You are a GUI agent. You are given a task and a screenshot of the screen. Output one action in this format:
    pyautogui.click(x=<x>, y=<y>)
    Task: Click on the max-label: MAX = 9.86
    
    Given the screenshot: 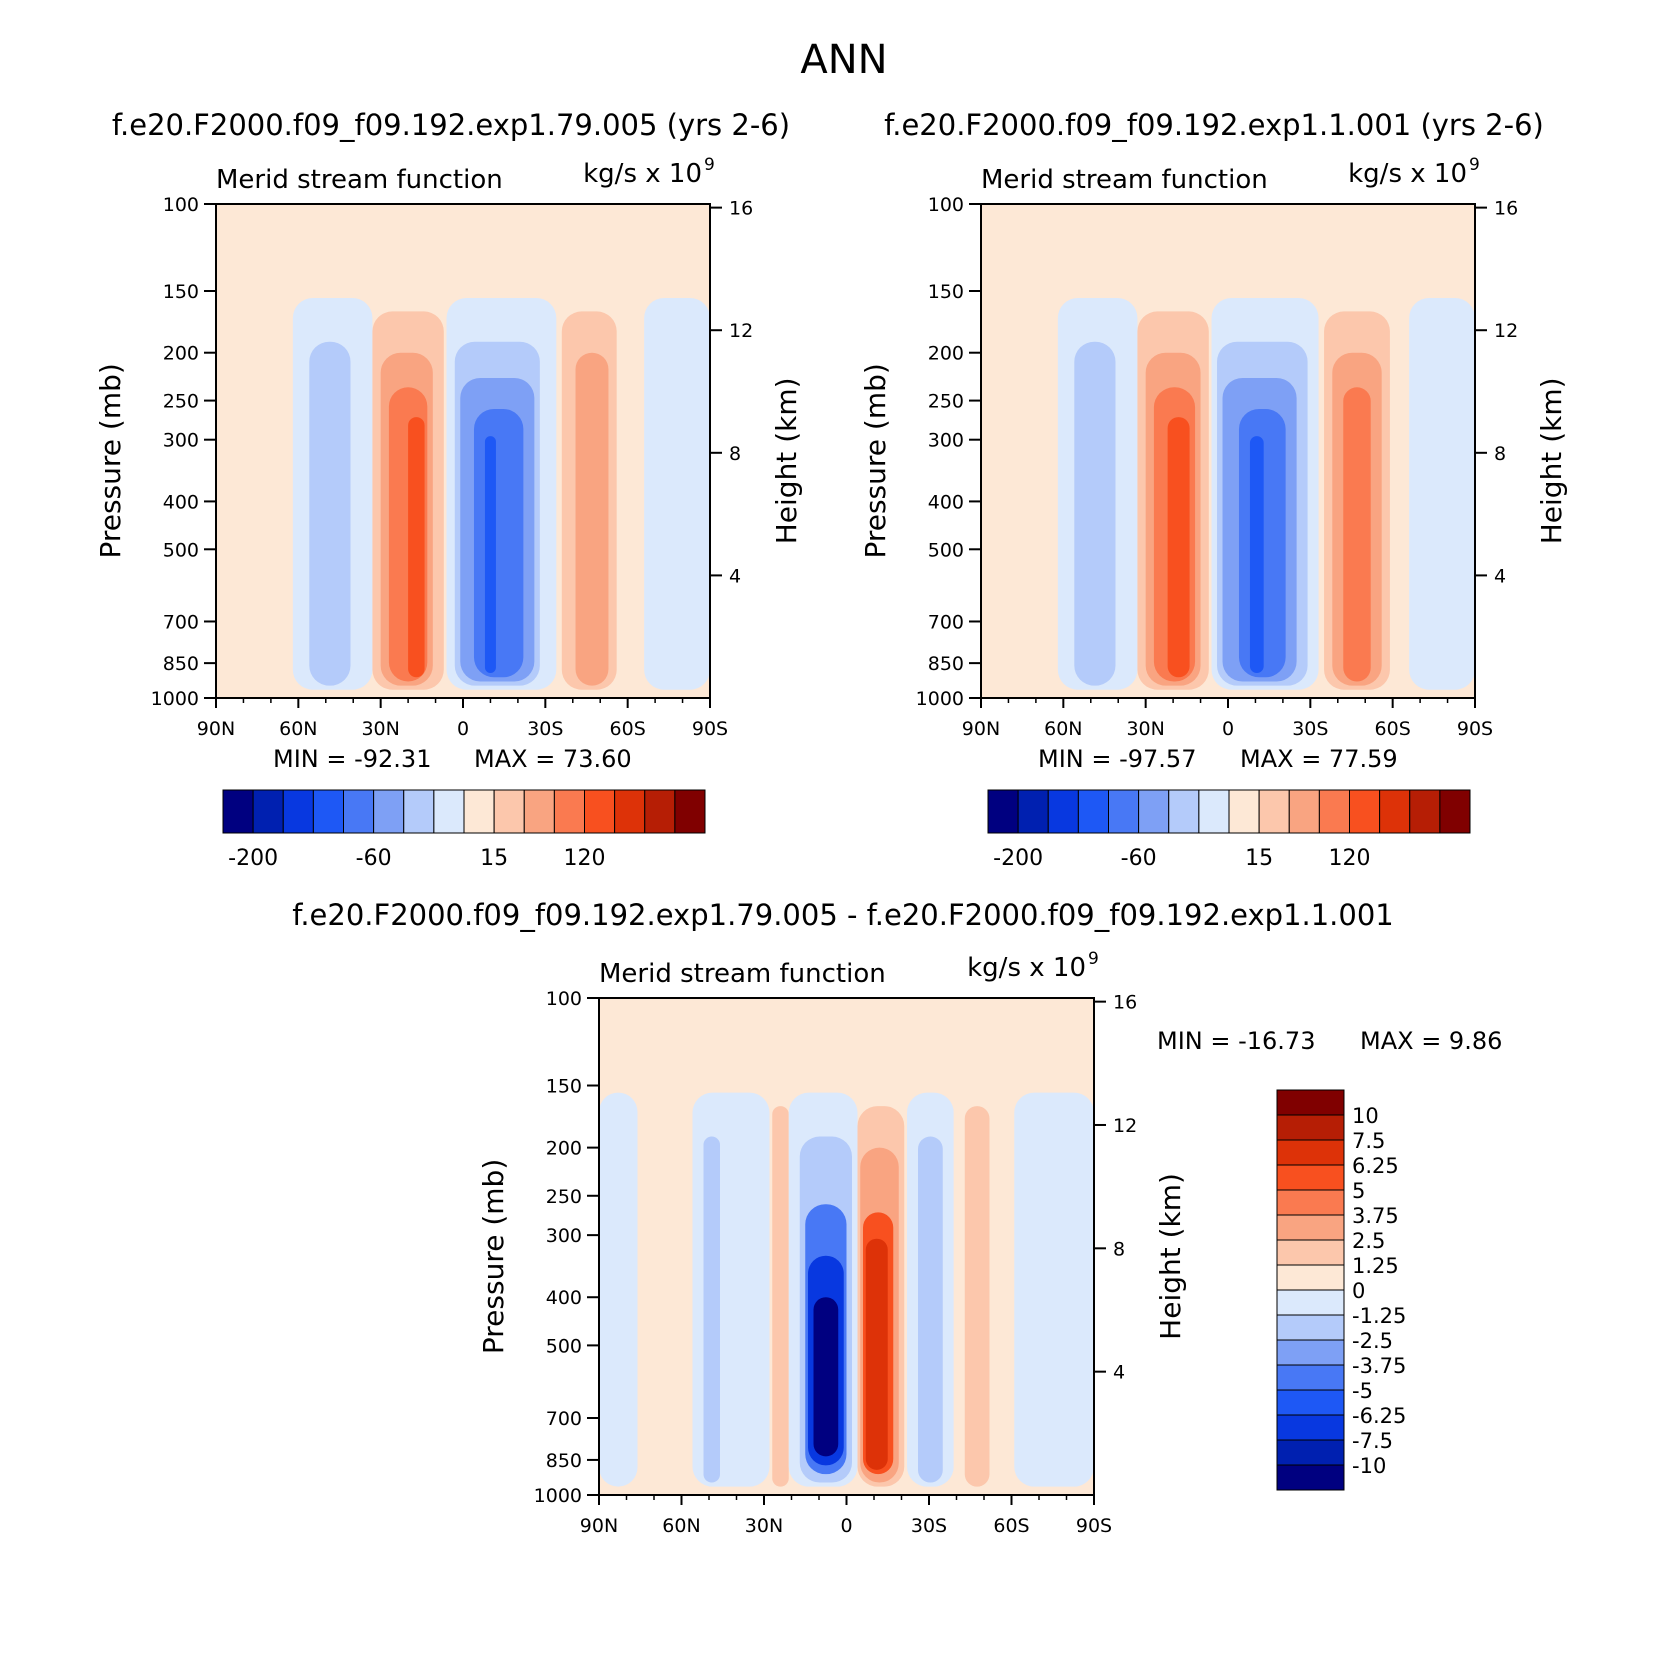 What is the action you would take?
    pyautogui.click(x=1431, y=1041)
    